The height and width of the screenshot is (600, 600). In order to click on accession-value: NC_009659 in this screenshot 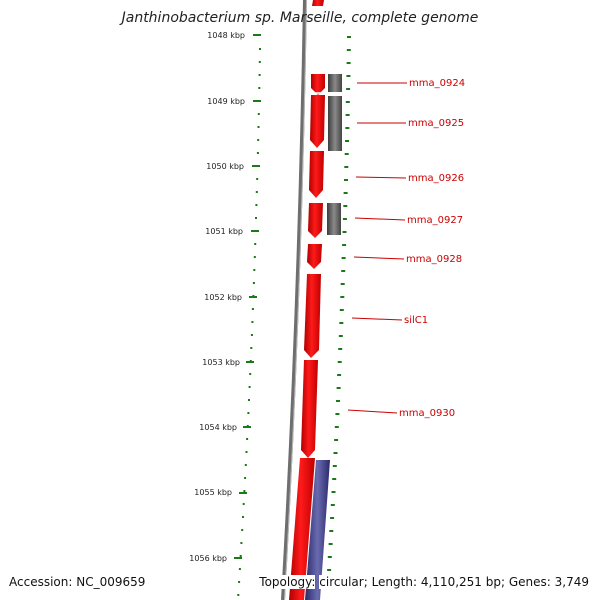, I will do `click(111, 582)`.